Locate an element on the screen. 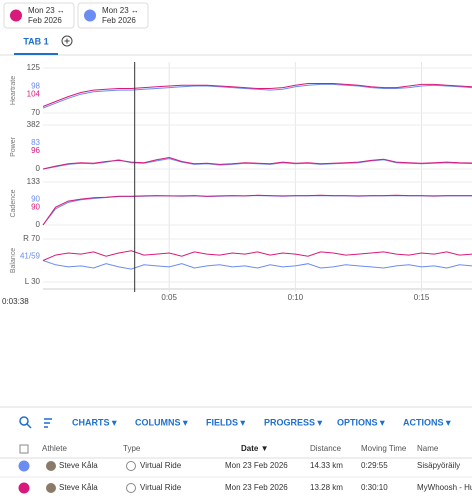 The height and width of the screenshot is (500, 472). cursor-value: 104 is located at coordinates (34, 94).